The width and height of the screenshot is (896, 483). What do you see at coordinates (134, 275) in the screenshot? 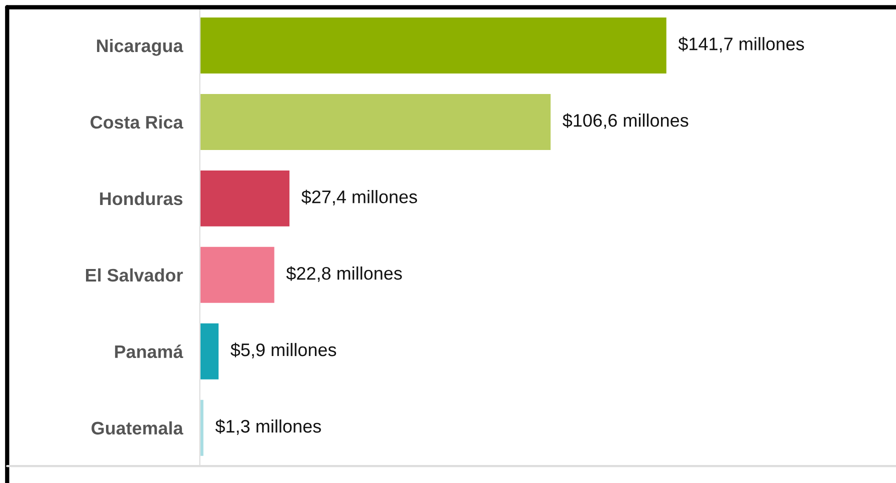
I see `y-tick-label: El Salvador` at bounding box center [134, 275].